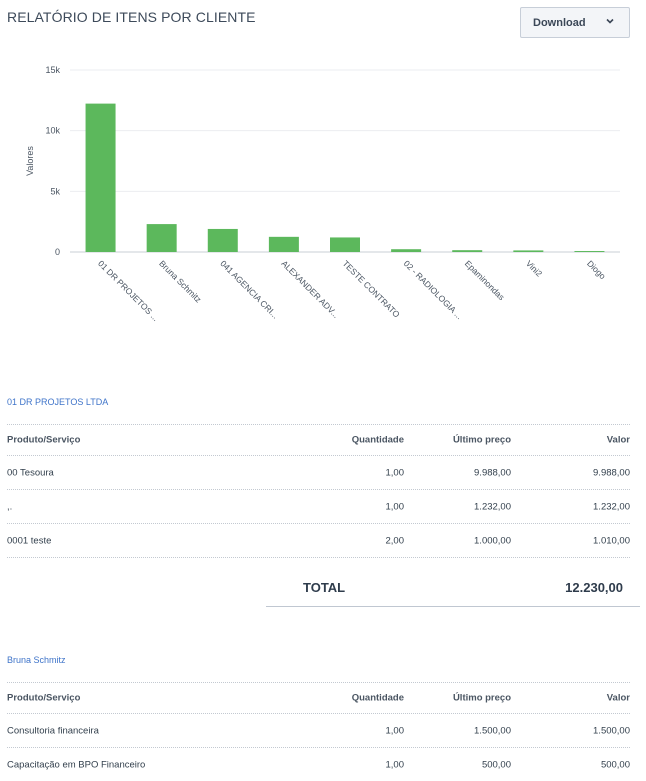  I want to click on qty-cell: 2,00, so click(395, 540).